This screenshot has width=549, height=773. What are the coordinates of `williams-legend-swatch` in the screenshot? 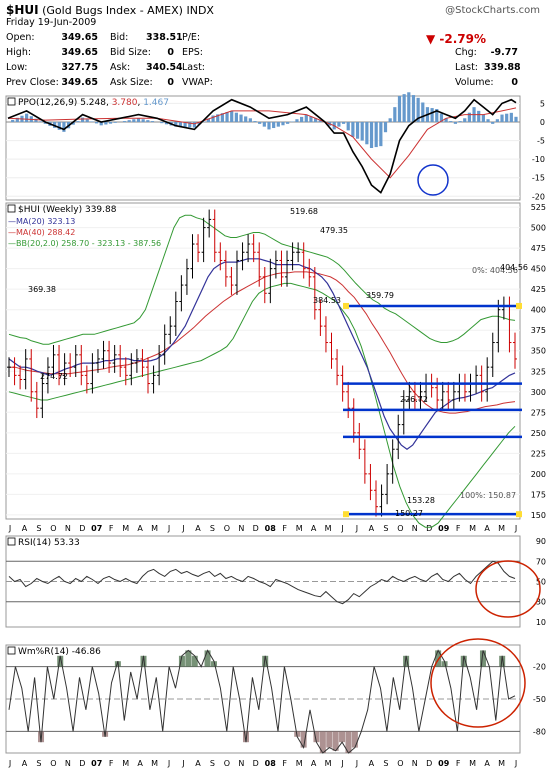 It's located at (11, 650).